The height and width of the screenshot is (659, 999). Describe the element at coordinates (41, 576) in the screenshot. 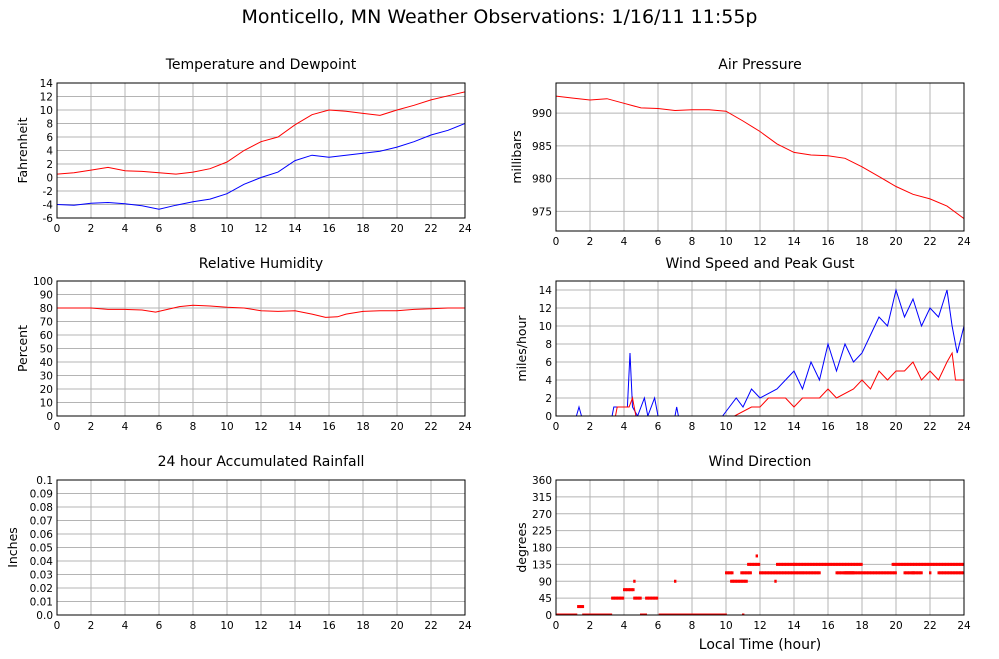

I see `y-tick-label: 0.03` at that location.